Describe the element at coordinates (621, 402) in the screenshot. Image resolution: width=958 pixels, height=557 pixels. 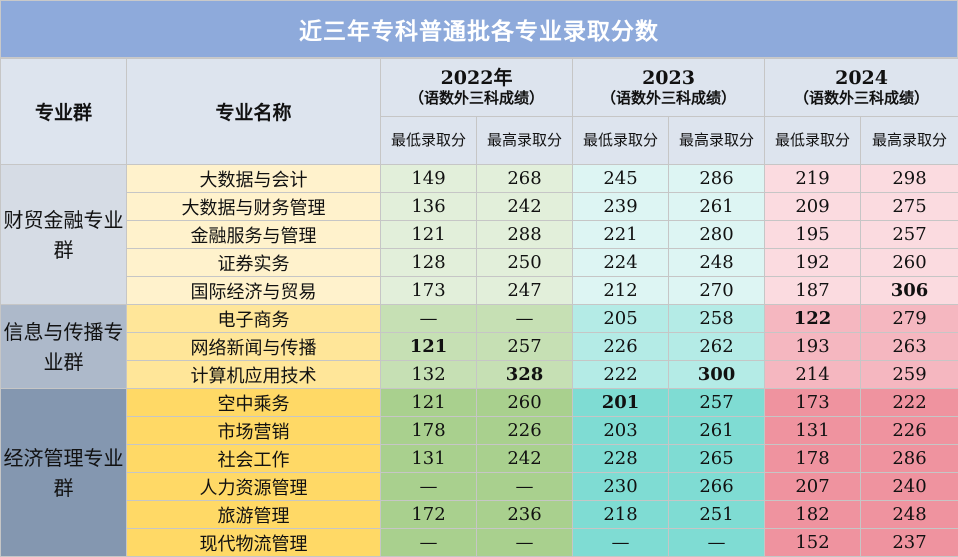
I see `min-score-2023-cell: 201` at that location.